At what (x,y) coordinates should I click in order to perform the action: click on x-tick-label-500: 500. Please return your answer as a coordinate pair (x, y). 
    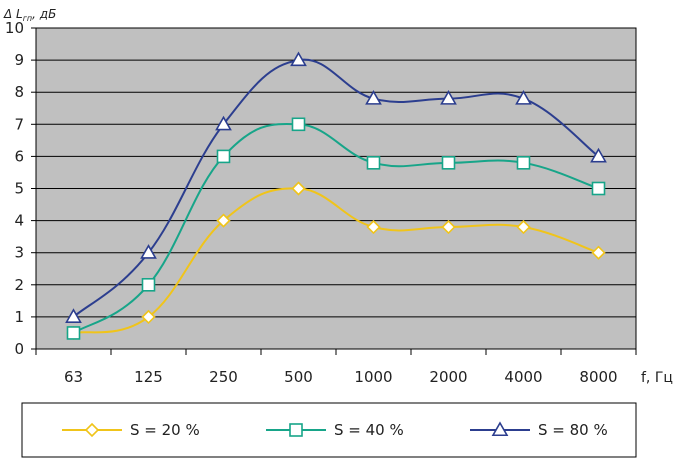
    Looking at the image, I should click on (298, 377).